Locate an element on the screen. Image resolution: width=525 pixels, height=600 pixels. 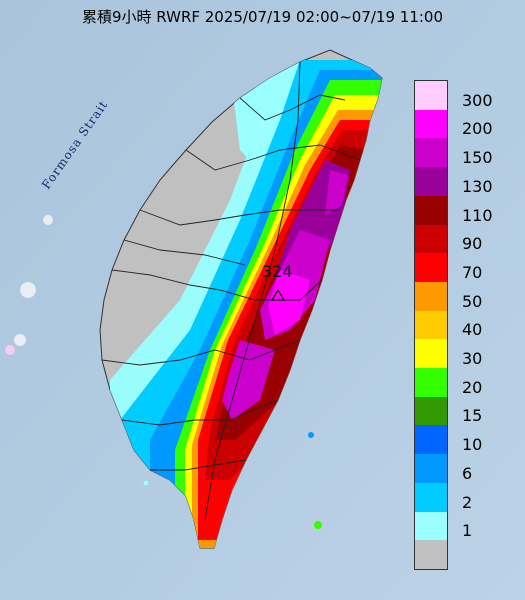
map-title: 累積9小時 RWRF 2025/07/19 02:00~07/19 11:00 is located at coordinates (262, 17).